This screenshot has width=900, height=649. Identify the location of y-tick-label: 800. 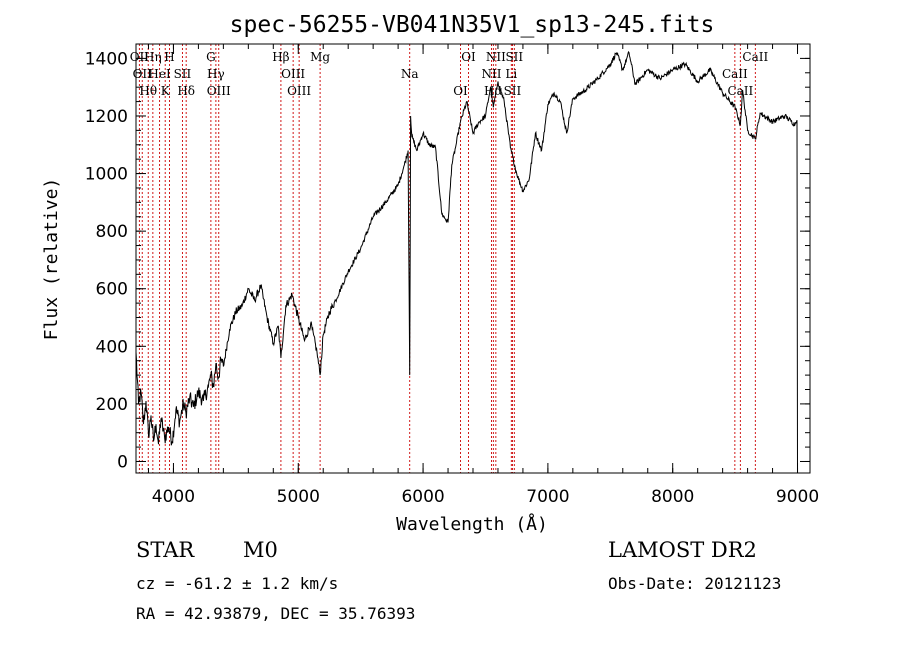
(112, 232).